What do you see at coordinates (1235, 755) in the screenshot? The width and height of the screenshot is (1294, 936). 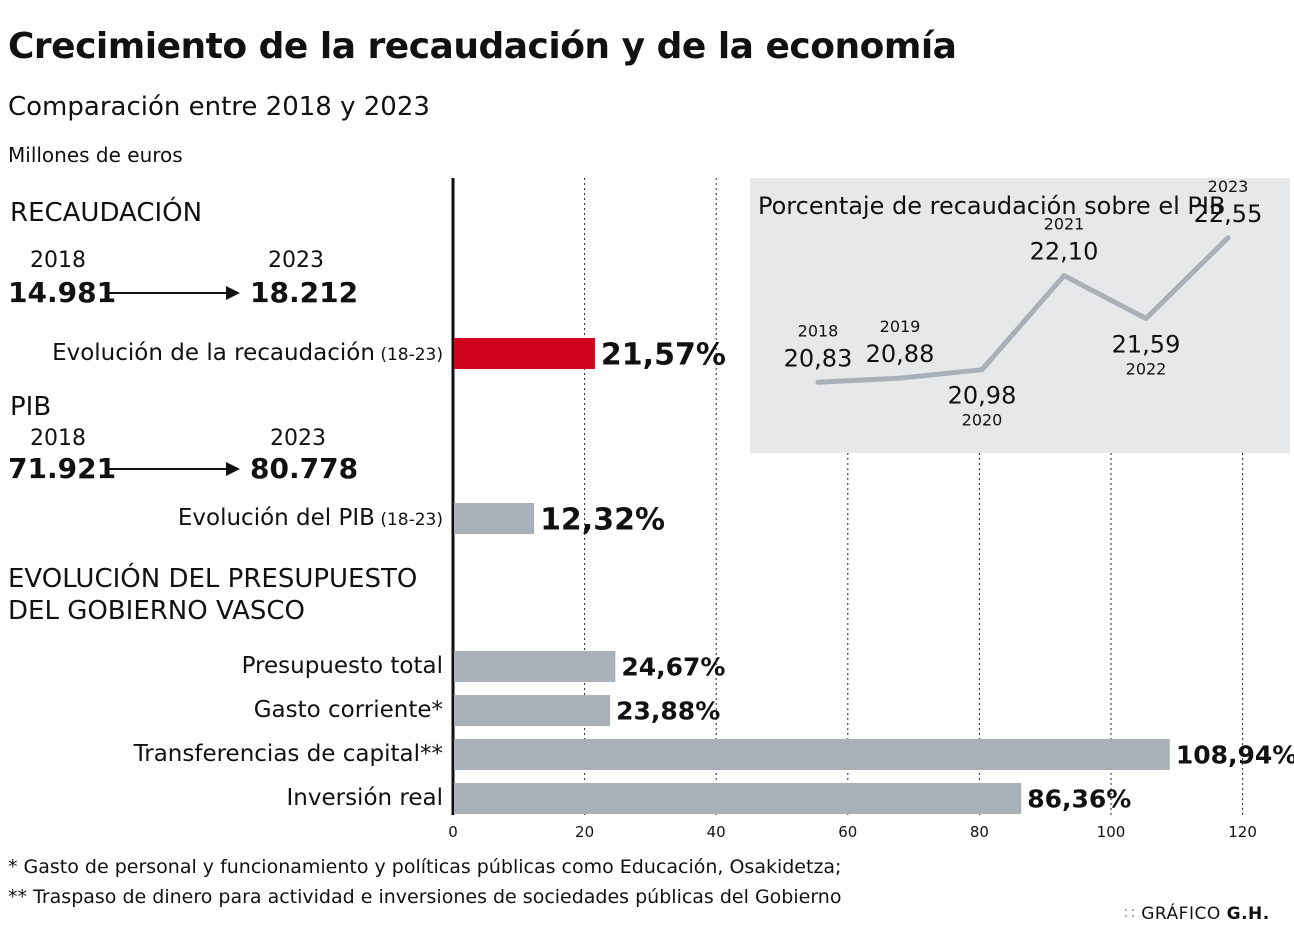 I see `bar-value-label: 108,94%` at bounding box center [1235, 755].